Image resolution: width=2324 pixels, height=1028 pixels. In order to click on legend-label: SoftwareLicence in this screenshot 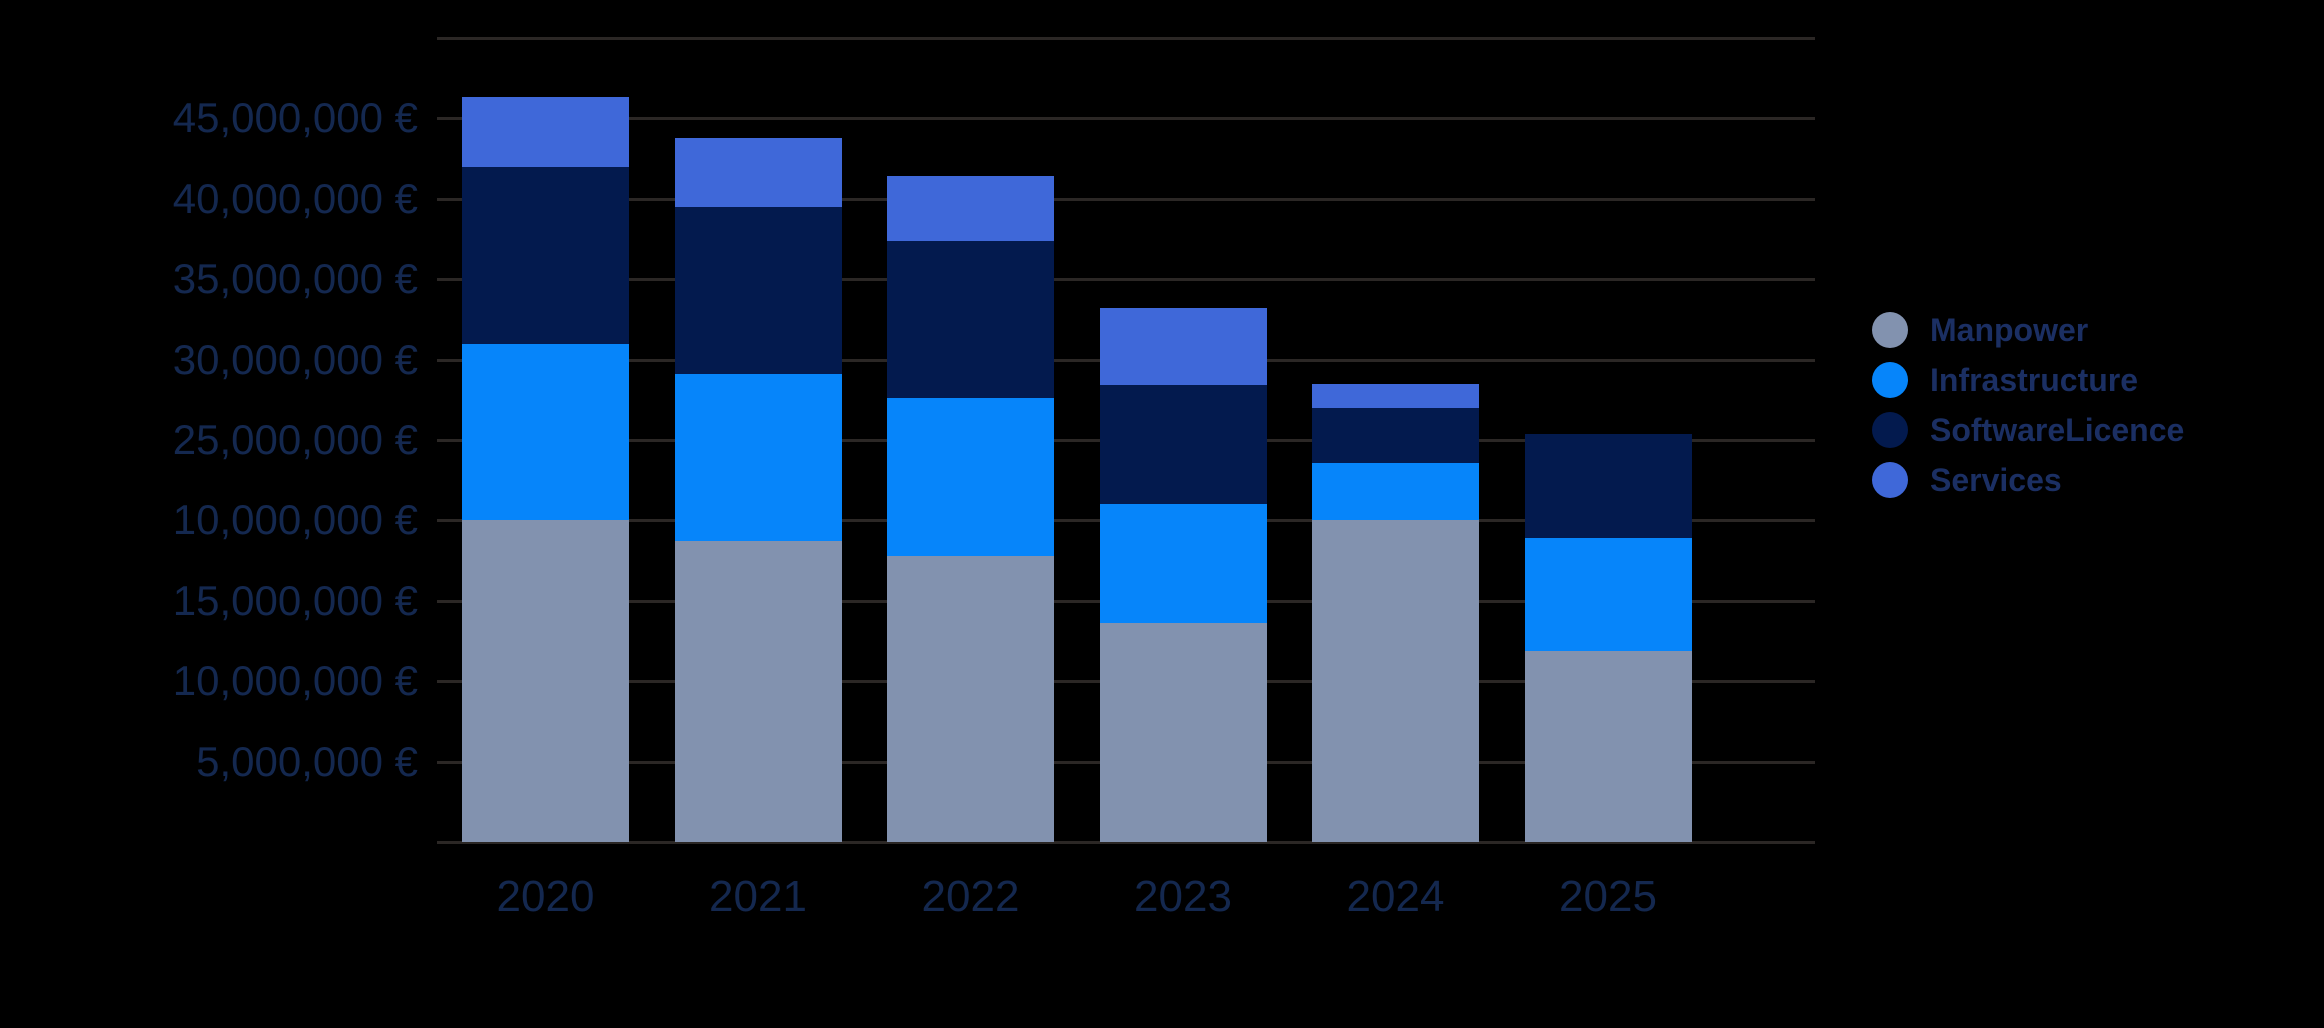, I will do `click(2057, 429)`.